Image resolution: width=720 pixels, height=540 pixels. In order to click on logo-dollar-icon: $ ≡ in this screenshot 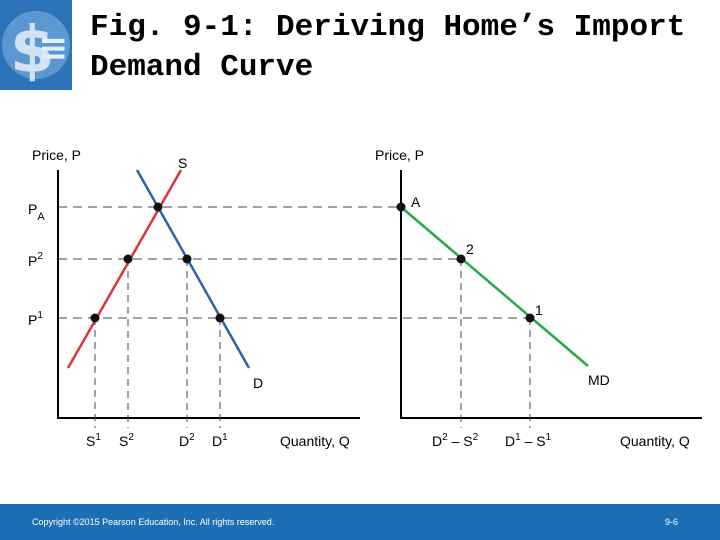, I will do `click(36, 45)`.